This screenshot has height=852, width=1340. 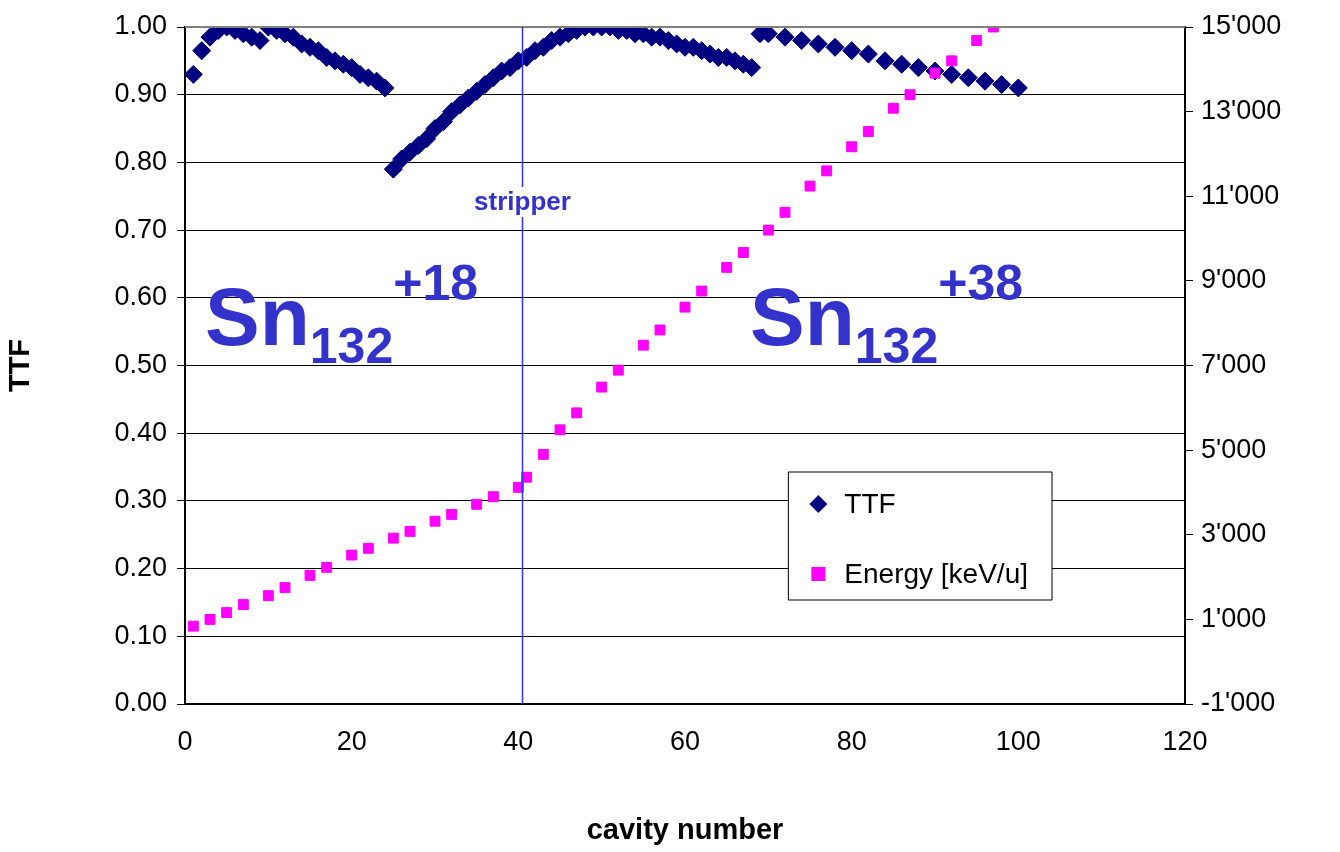 What do you see at coordinates (1234, 533) in the screenshot?
I see `y2-tick-label: 3'000` at bounding box center [1234, 533].